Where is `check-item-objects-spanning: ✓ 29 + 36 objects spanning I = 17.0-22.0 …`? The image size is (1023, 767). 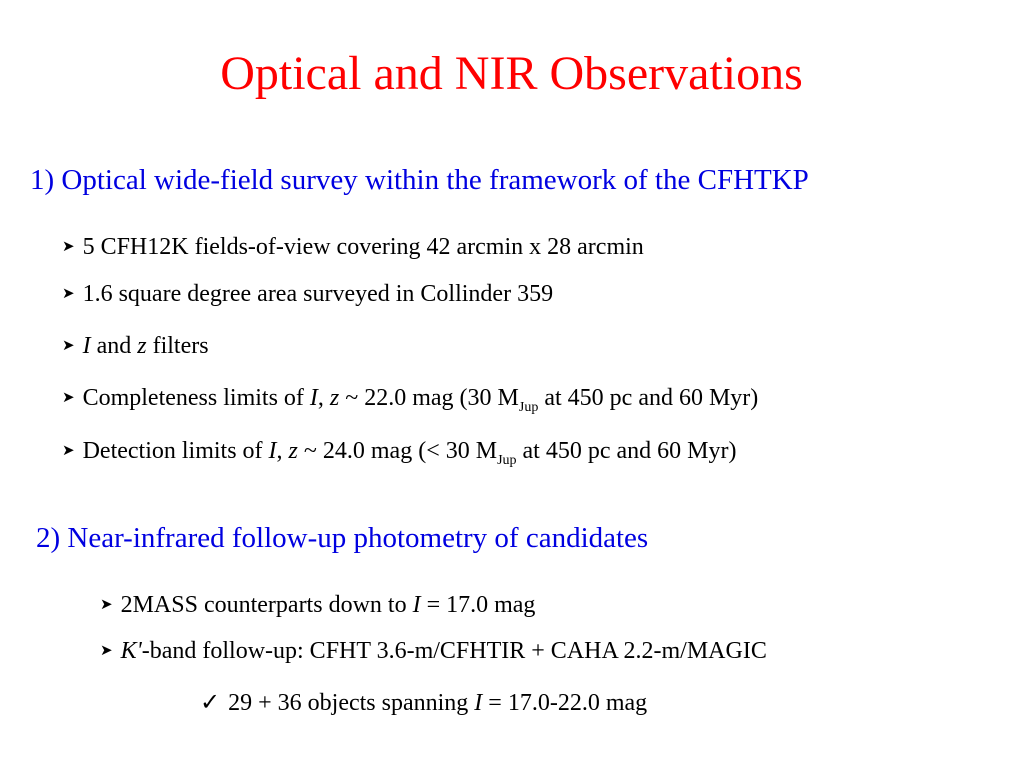 check-item-objects-spanning: ✓ 29 + 36 objects spanning I = 17.0-22.0 … is located at coordinates (424, 703).